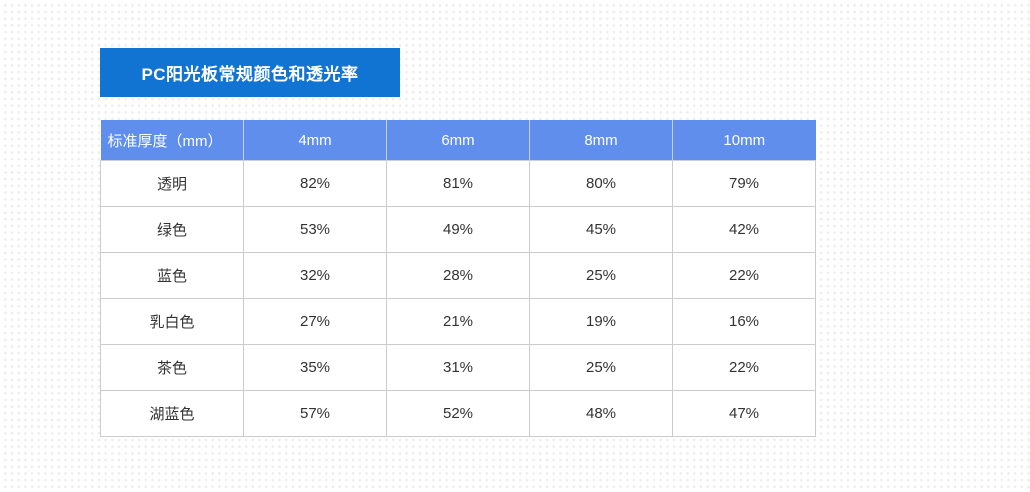  I want to click on table-row: 透明 82% 81% 80% 79%, so click(458, 183).